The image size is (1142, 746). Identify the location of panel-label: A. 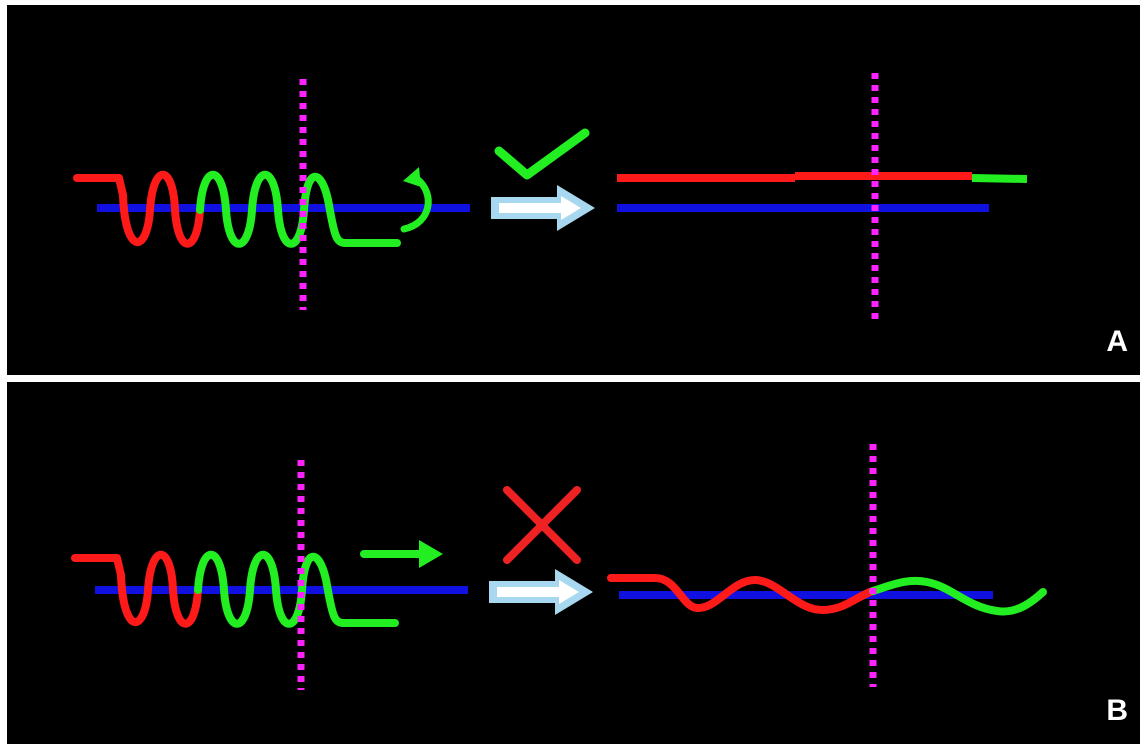
(1117, 341).